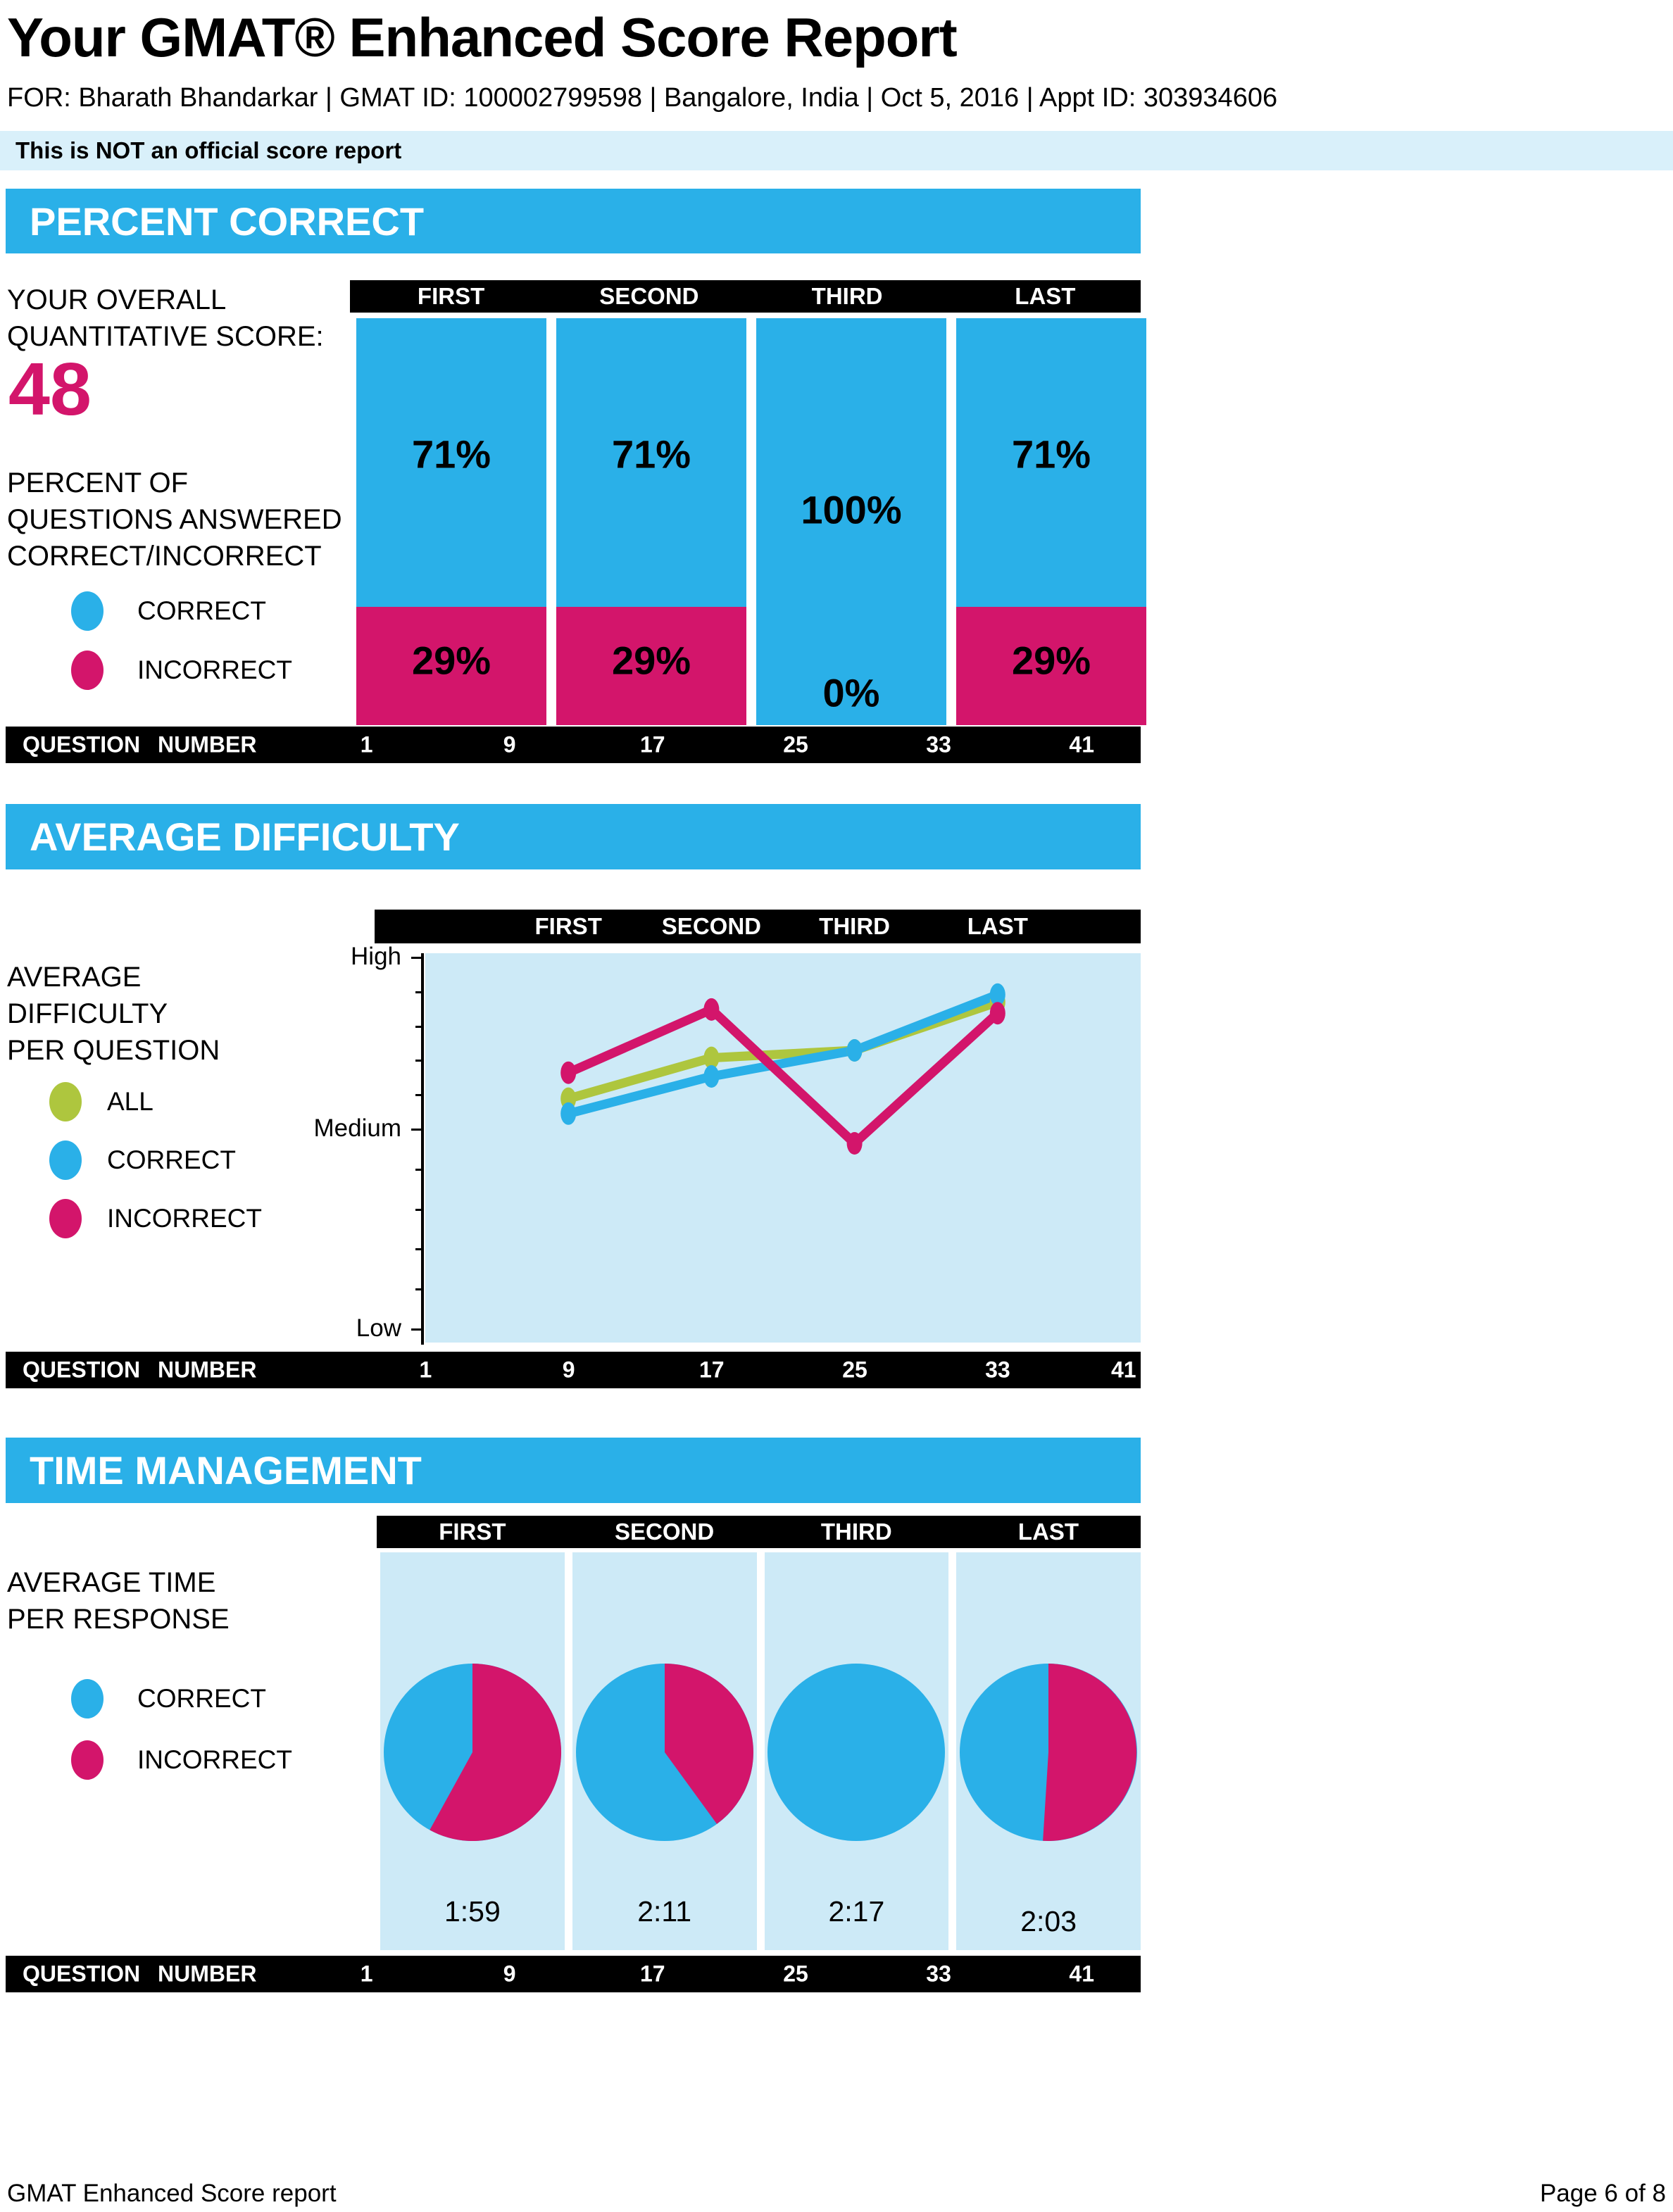 The image size is (1673, 2212). Describe the element at coordinates (851, 509) in the screenshot. I see `correct-pct-label: 100%` at that location.